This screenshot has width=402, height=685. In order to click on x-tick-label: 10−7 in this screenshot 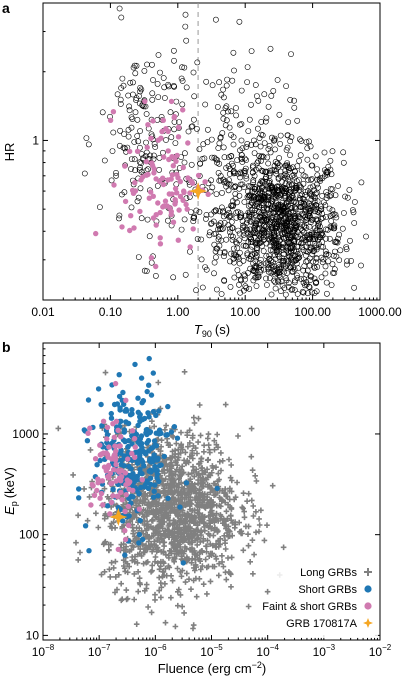, I will do `click(99, 651)`.